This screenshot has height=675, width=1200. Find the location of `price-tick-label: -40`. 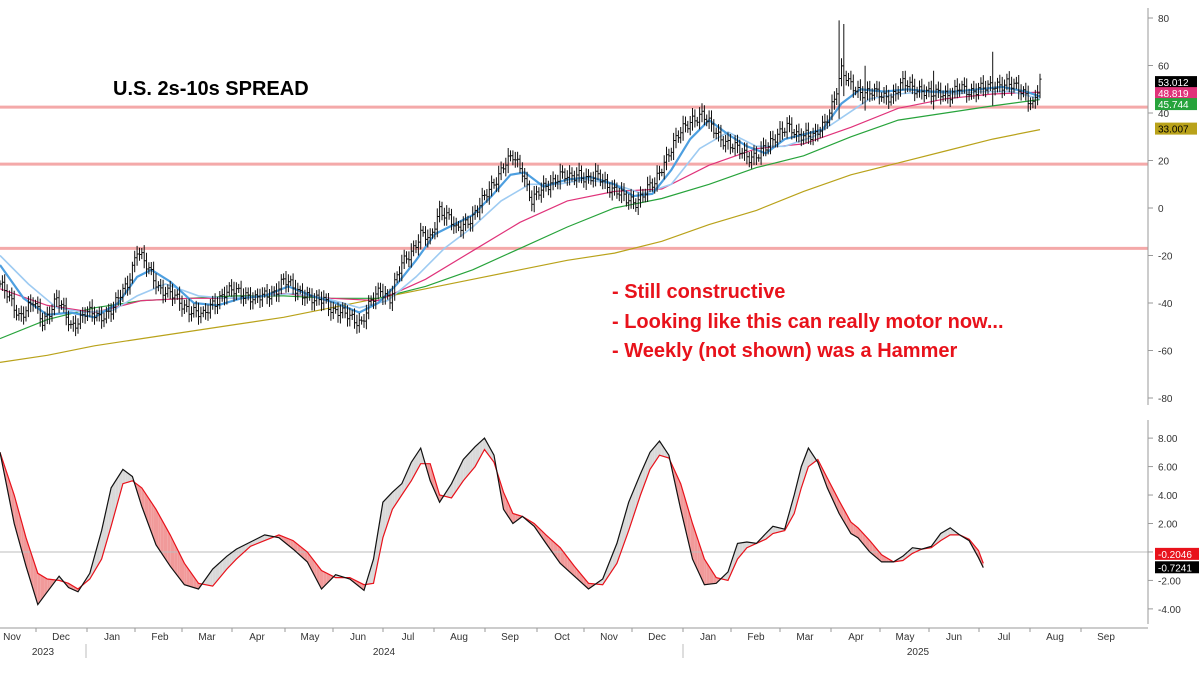

price-tick-label: -40 is located at coordinates (1165, 304).